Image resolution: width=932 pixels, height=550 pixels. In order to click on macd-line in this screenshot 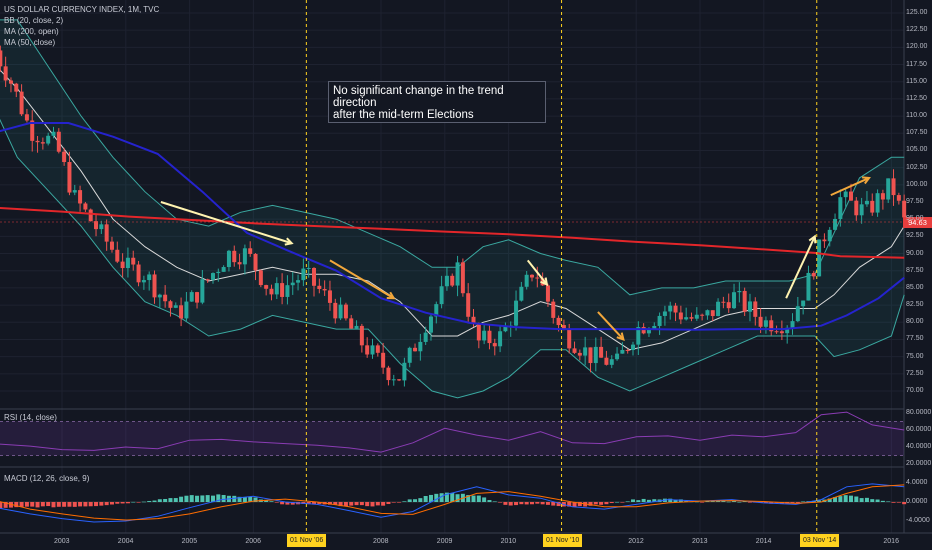, I will do `click(452, 503)`.